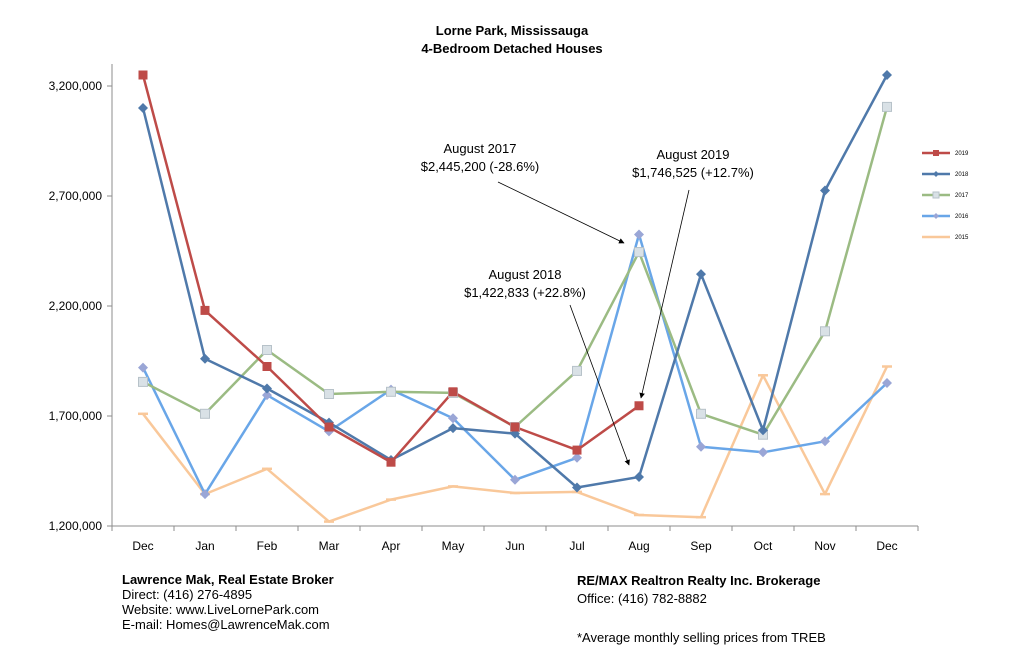 Image resolution: width=1024 pixels, height=659 pixels. What do you see at coordinates (701, 546) in the screenshot?
I see `x-tick-label: Sep` at bounding box center [701, 546].